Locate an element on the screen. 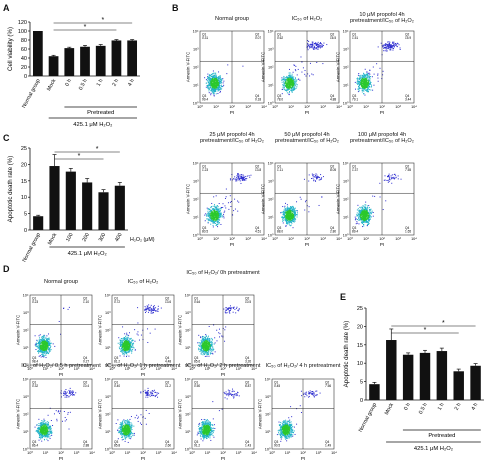 This screenshot has height=464, width=500. y-axis-label: Cell viability (%) is located at coordinates (10, 49).